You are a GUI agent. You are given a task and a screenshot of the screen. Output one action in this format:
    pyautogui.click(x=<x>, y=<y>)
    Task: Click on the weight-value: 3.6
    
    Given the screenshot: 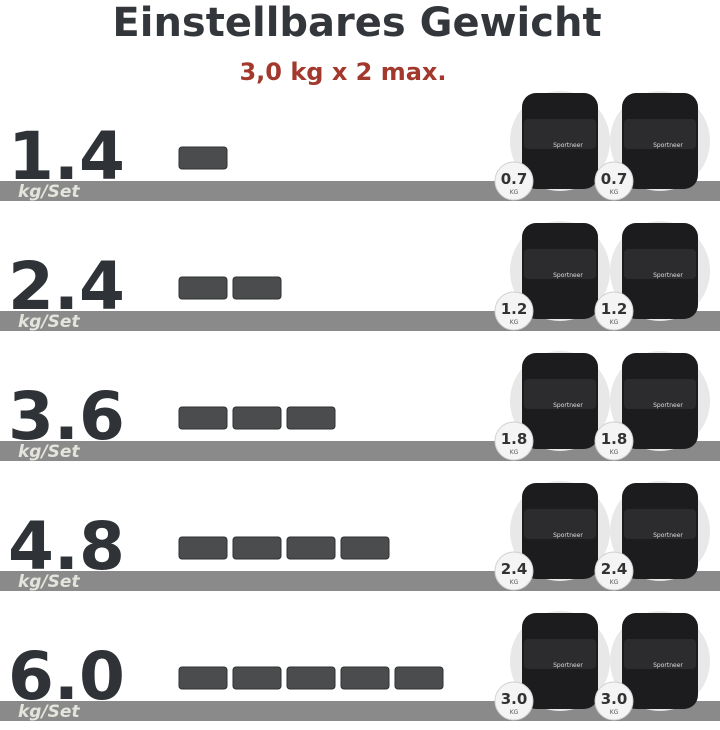 What is the action you would take?
    pyautogui.click(x=66, y=416)
    